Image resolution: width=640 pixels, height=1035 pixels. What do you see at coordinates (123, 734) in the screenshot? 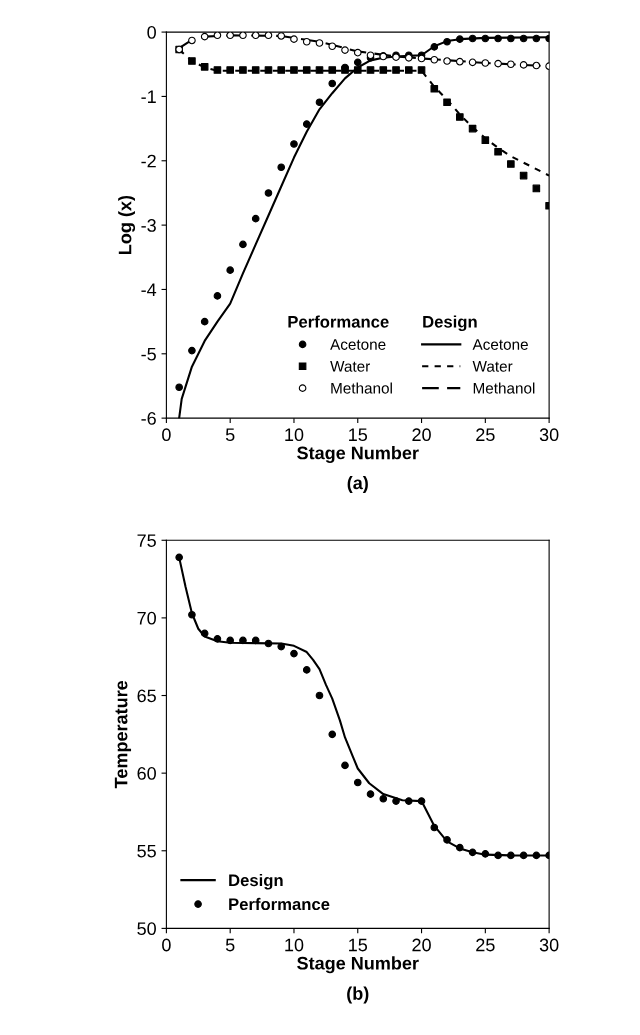
I see `y-axis-title: Temperature` at bounding box center [123, 734].